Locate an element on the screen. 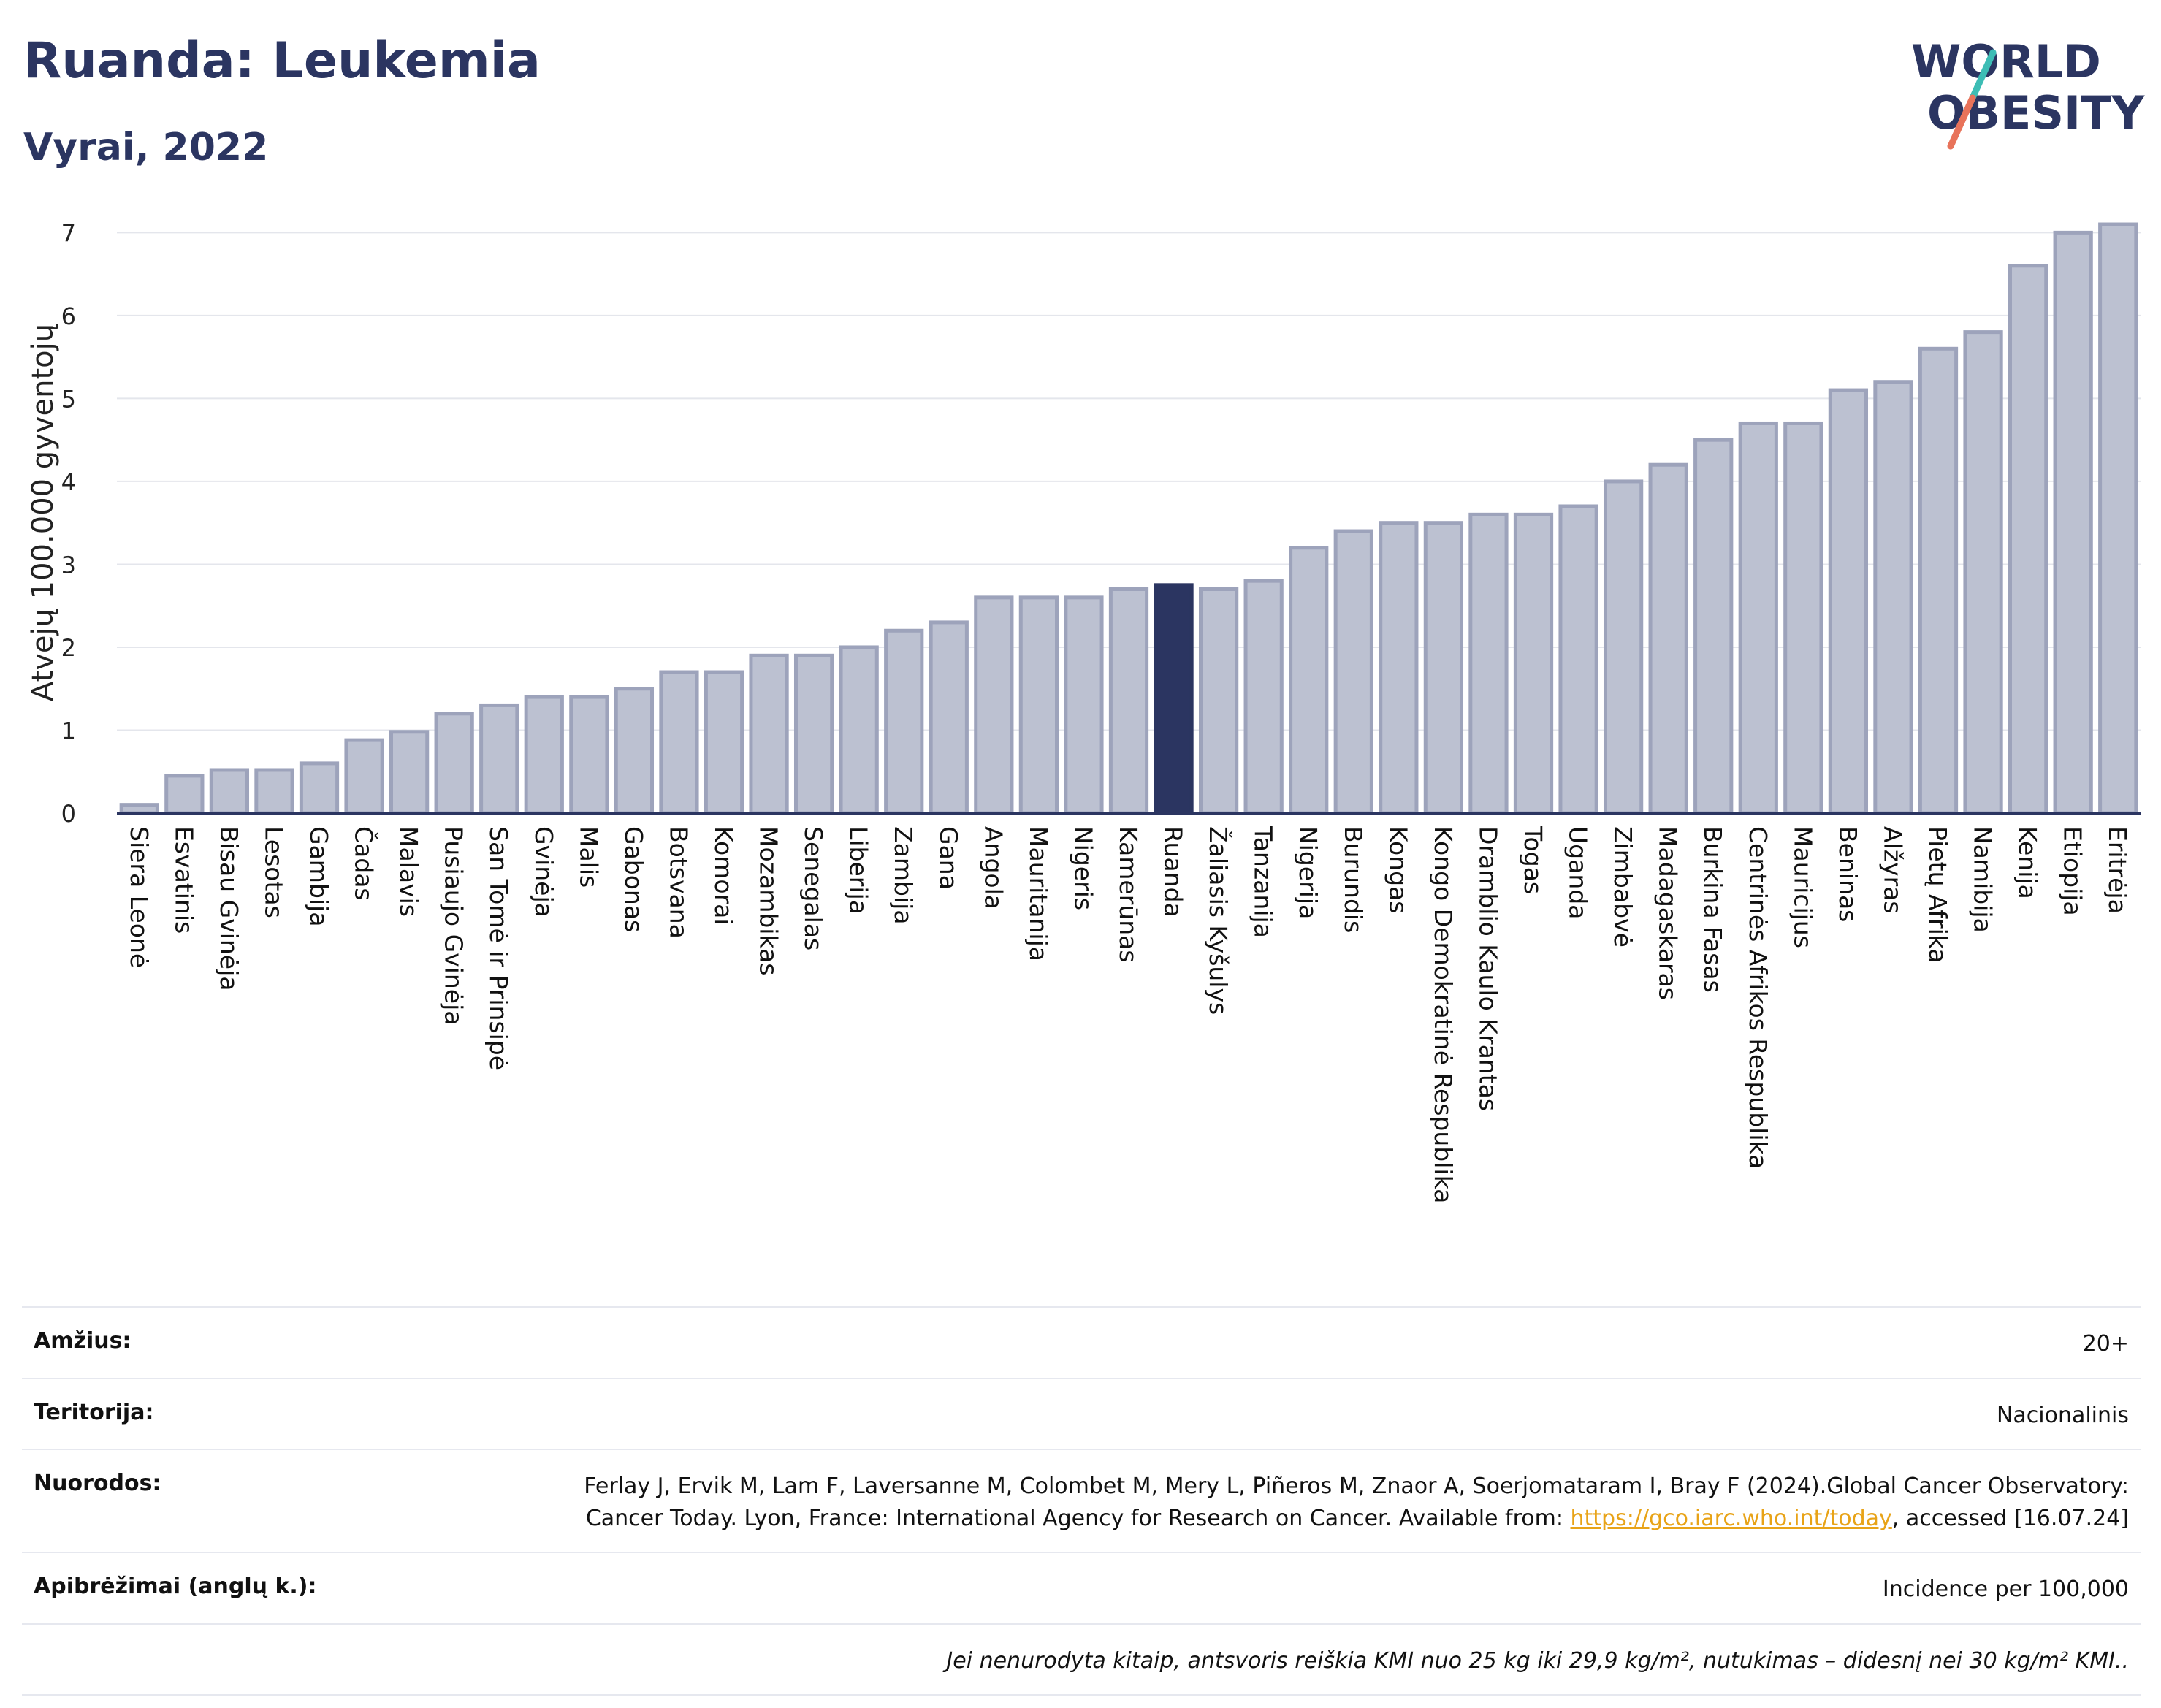  x-tick-label: Pusiaujo Gvinėja is located at coordinates (454, 926).